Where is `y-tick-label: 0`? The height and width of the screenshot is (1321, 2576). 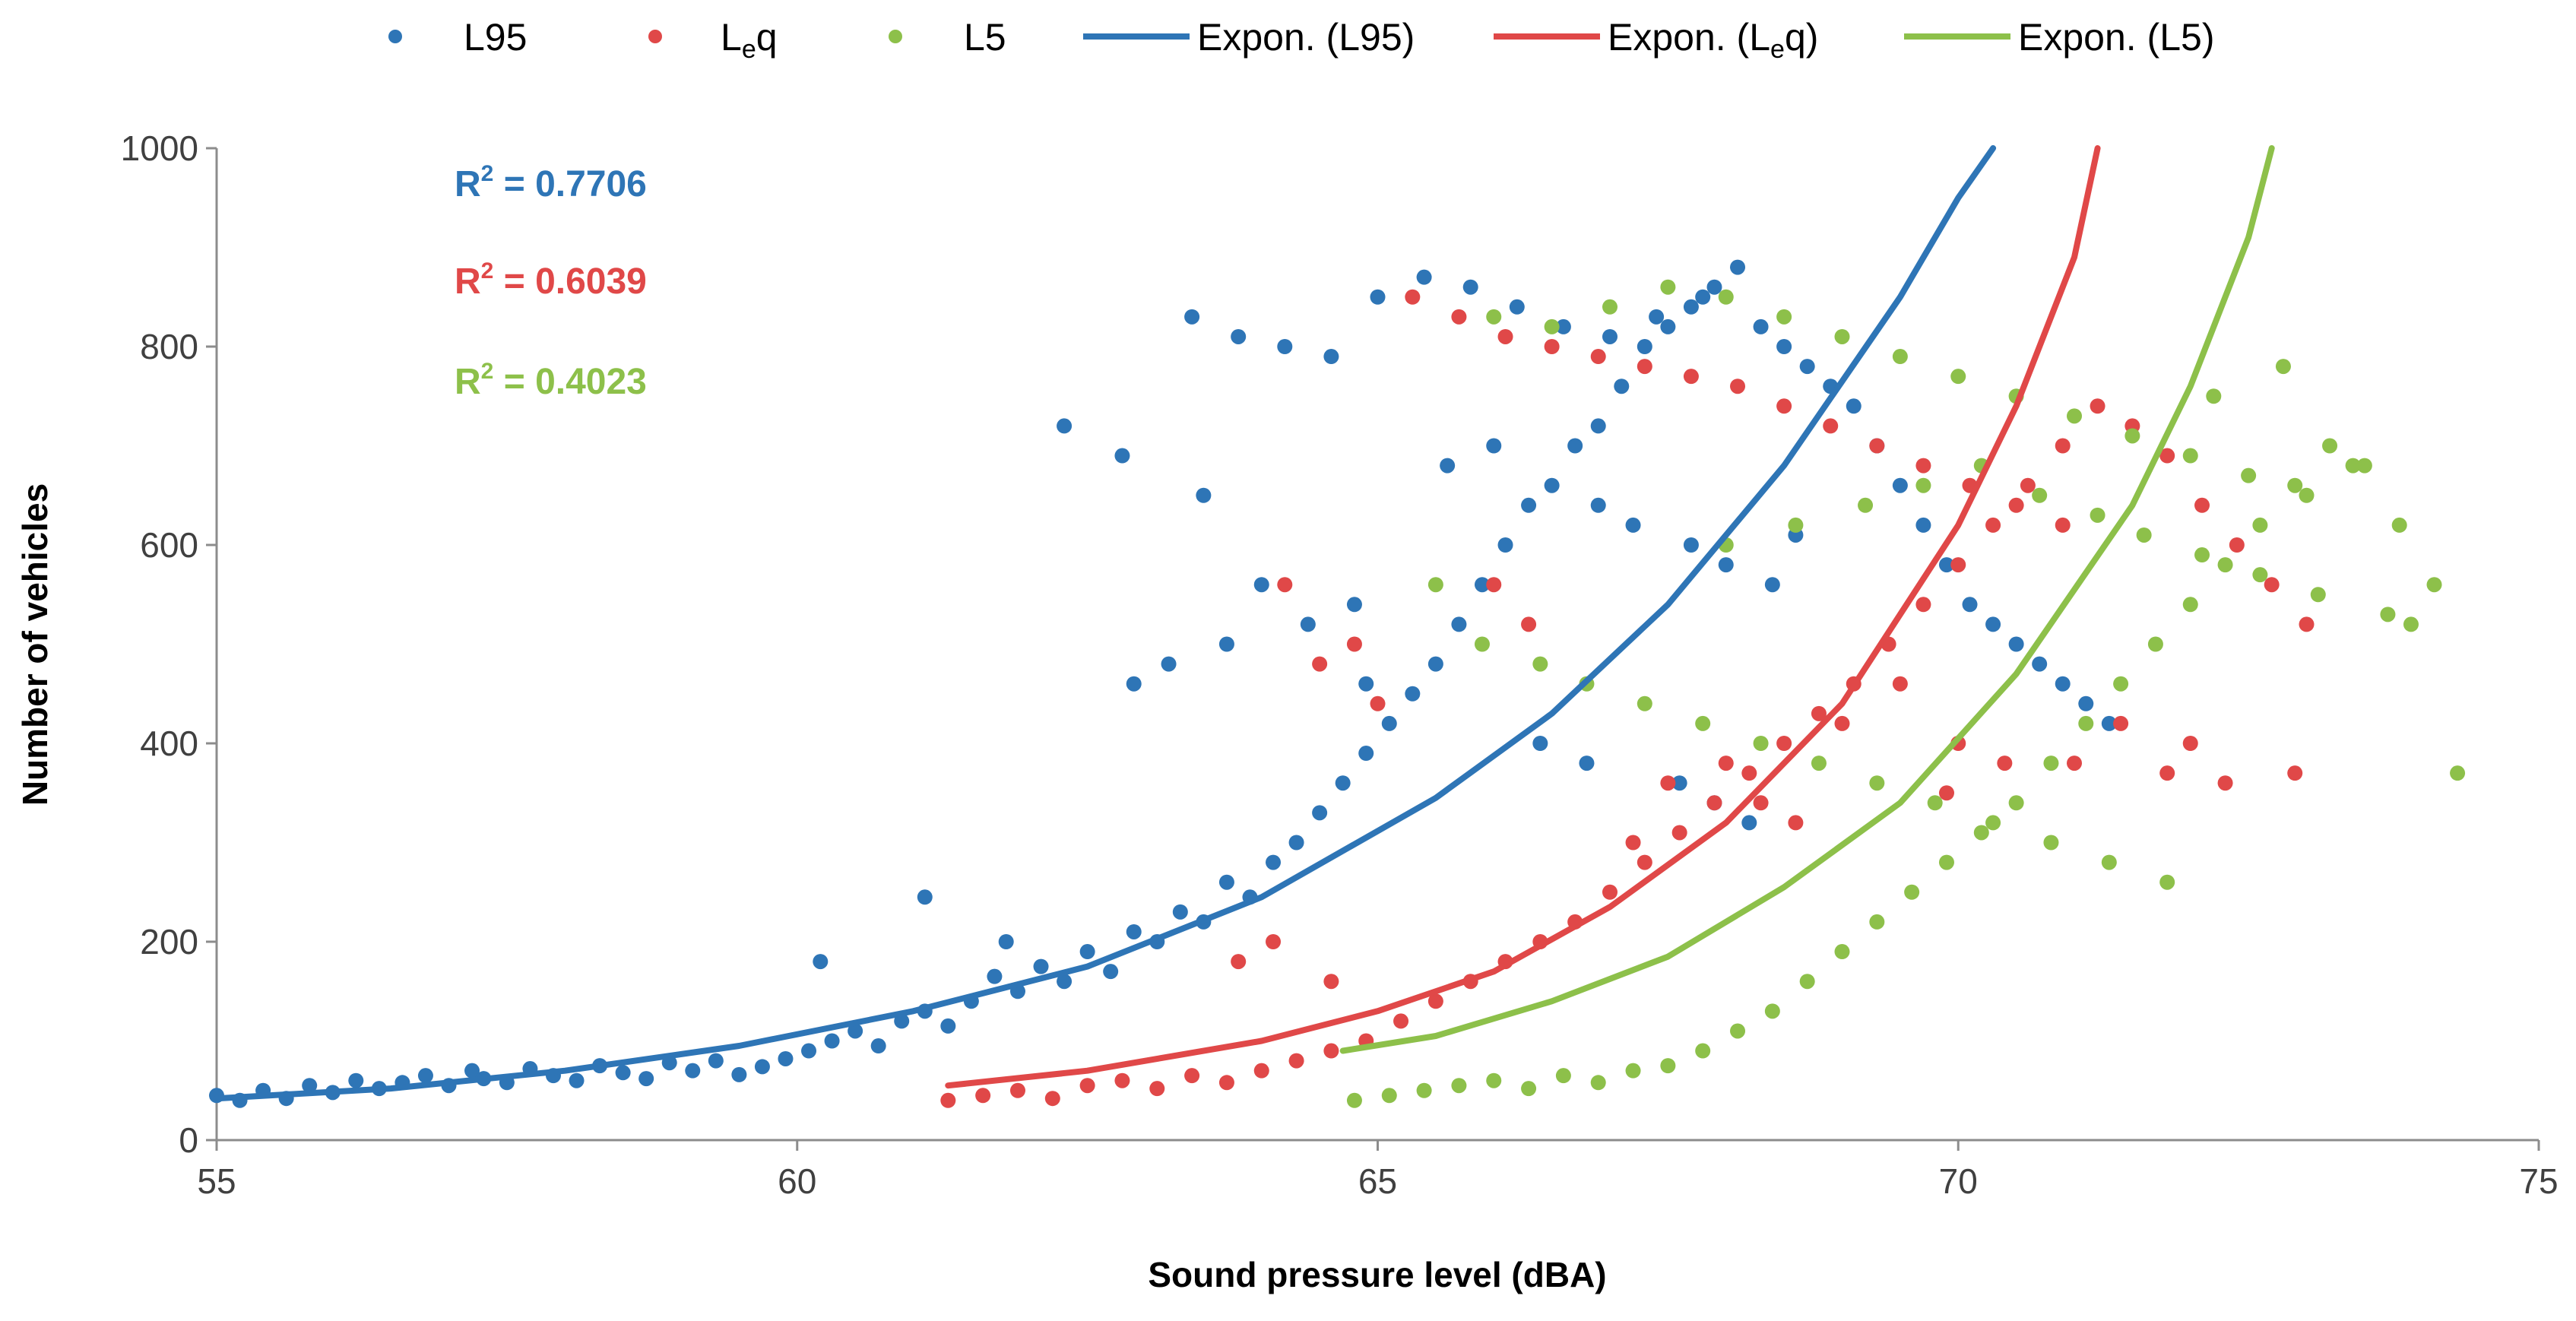
y-tick-label: 0 is located at coordinates (188, 1140).